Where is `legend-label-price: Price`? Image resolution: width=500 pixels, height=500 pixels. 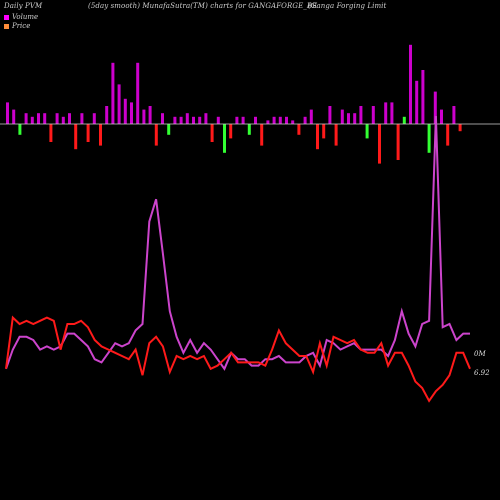
legend-label-price: Price is located at coordinates (21, 26).